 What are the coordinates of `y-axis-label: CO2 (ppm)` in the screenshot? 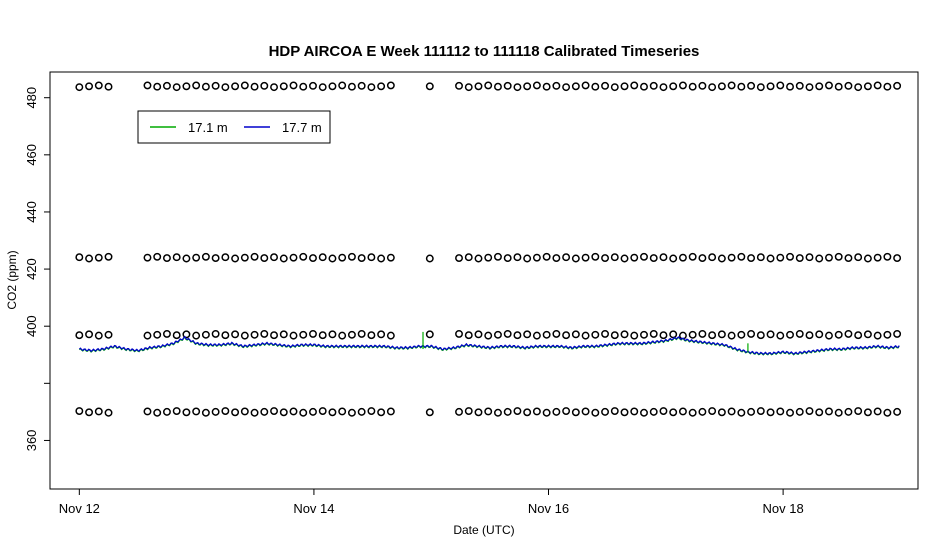 It's located at (12, 279).